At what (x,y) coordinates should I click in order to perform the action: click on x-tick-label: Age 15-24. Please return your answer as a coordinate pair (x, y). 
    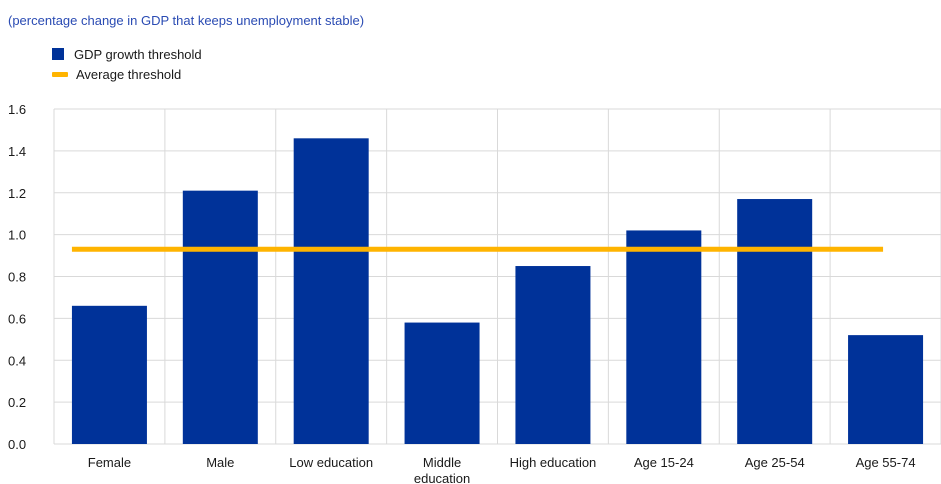
    Looking at the image, I should click on (664, 462).